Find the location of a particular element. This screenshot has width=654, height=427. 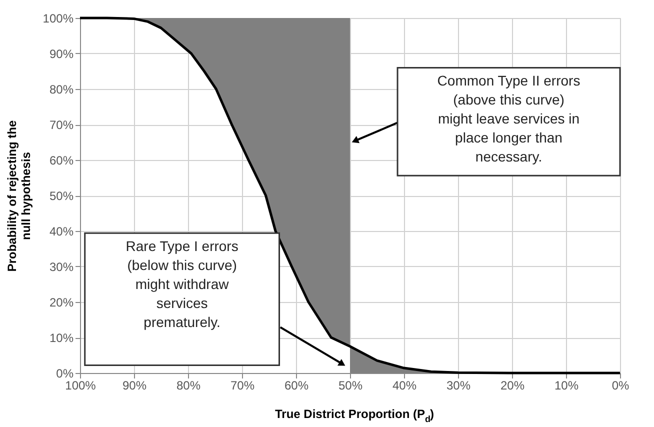

x-tick-label: 20% is located at coordinates (512, 385).